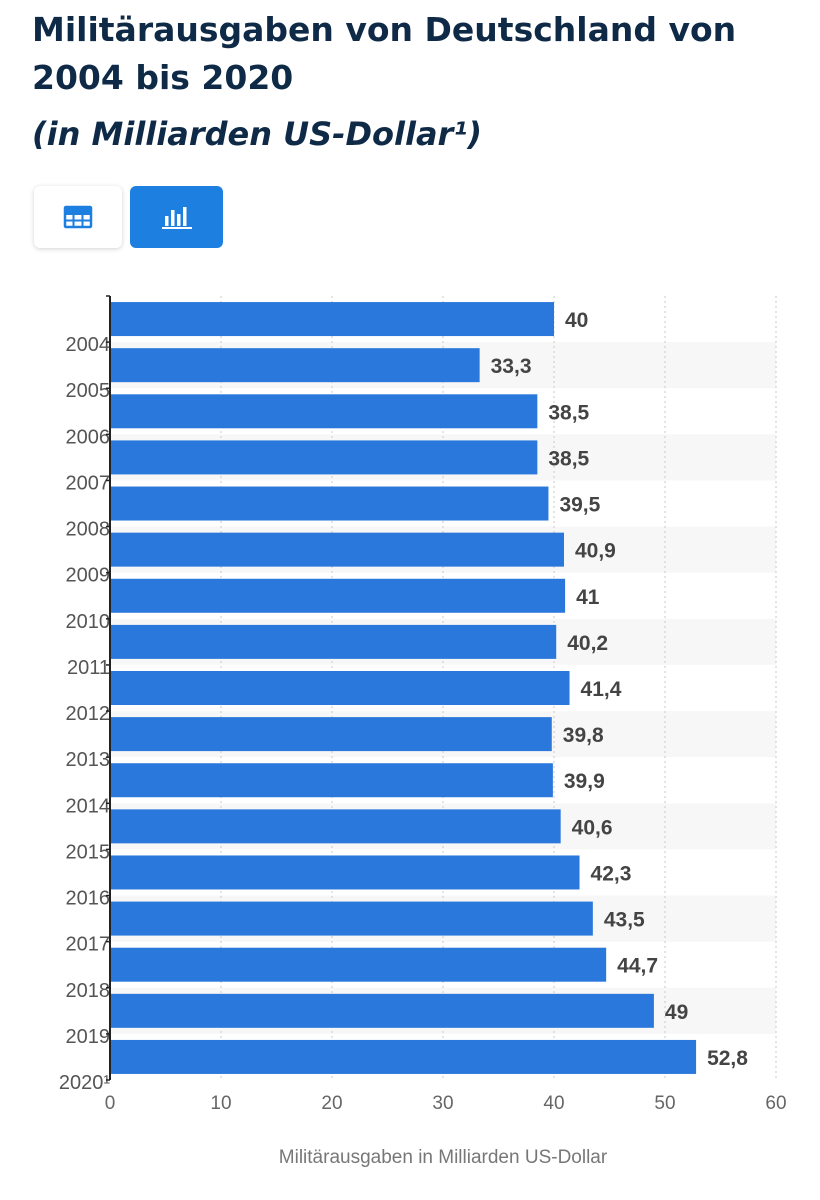 This screenshot has width=820, height=1200. Describe the element at coordinates (664, 1103) in the screenshot. I see `x-tick-label: 50` at that location.